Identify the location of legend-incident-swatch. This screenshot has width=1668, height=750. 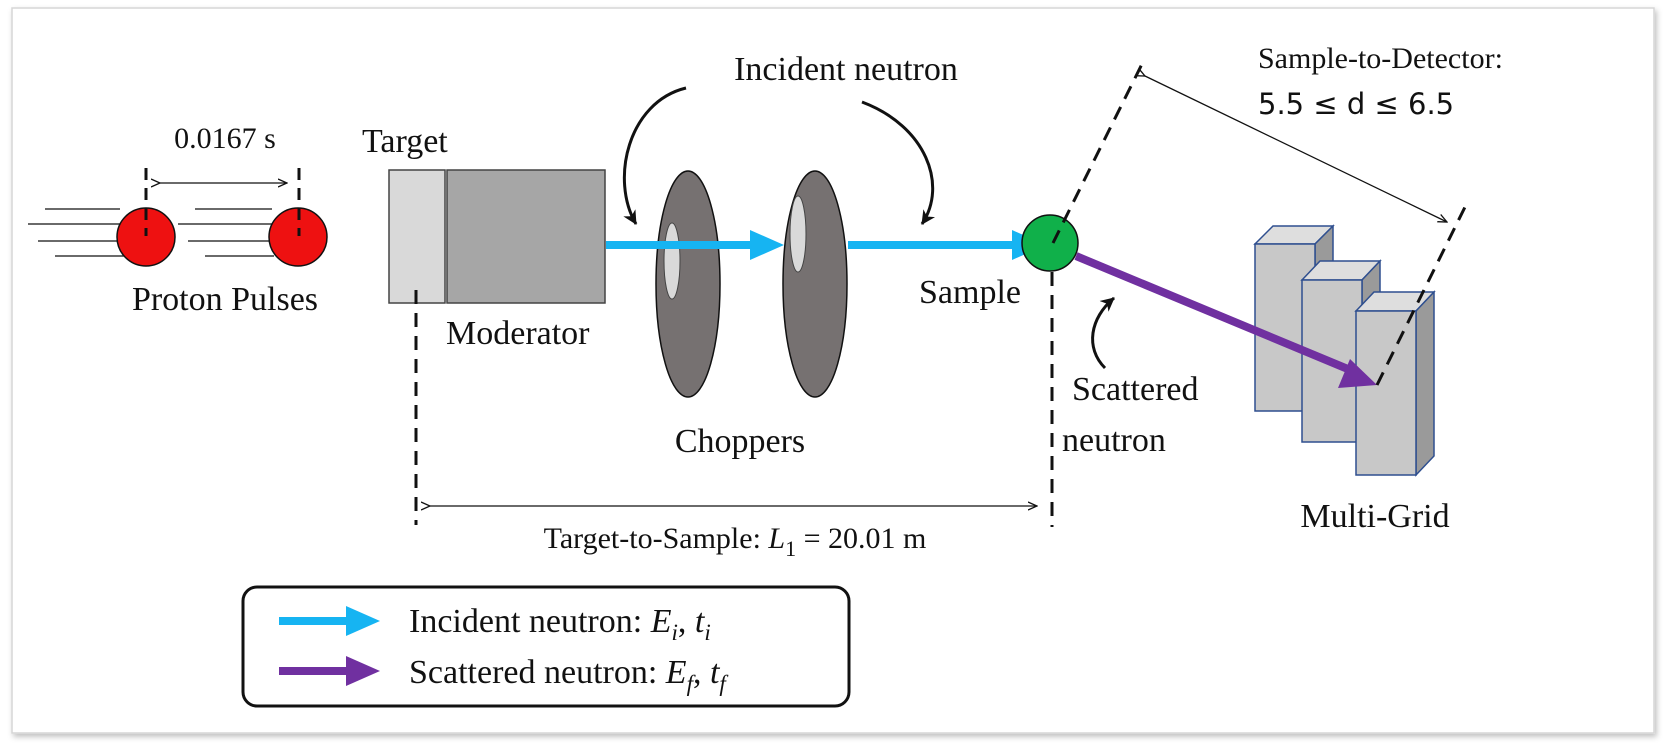
(315, 621).